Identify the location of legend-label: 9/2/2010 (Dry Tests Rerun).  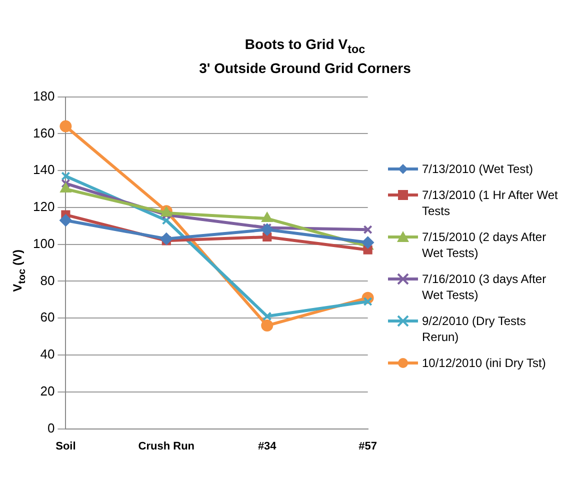
(474, 328).